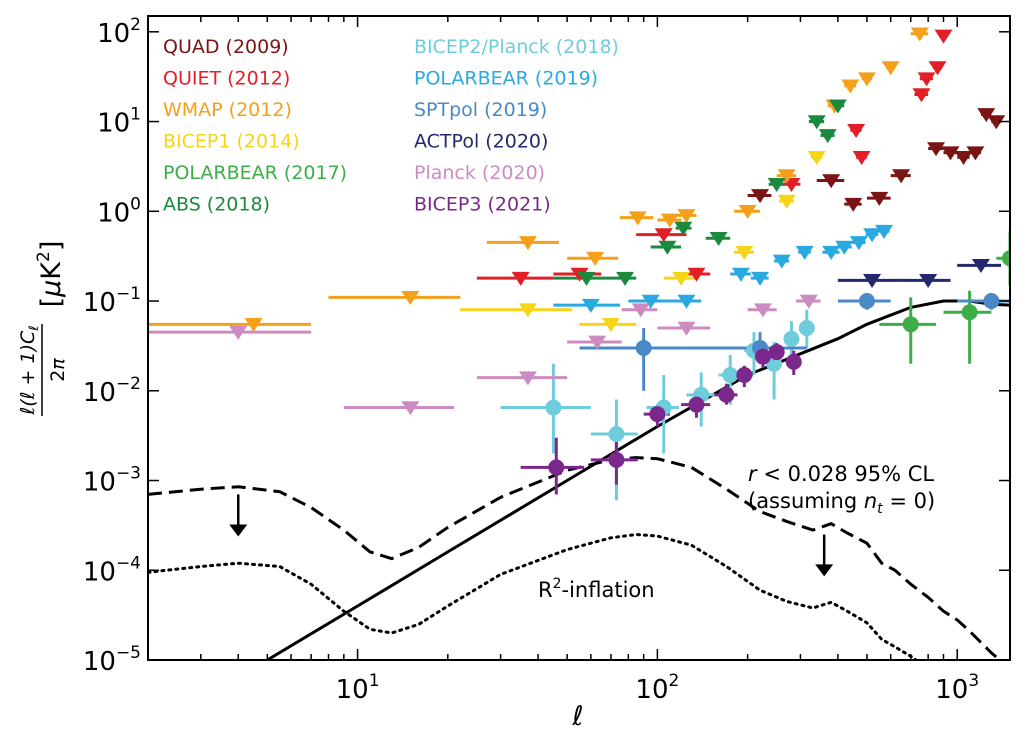  What do you see at coordinates (482, 205) in the screenshot?
I see `legend-entry: BICEP3 (2021)` at bounding box center [482, 205].